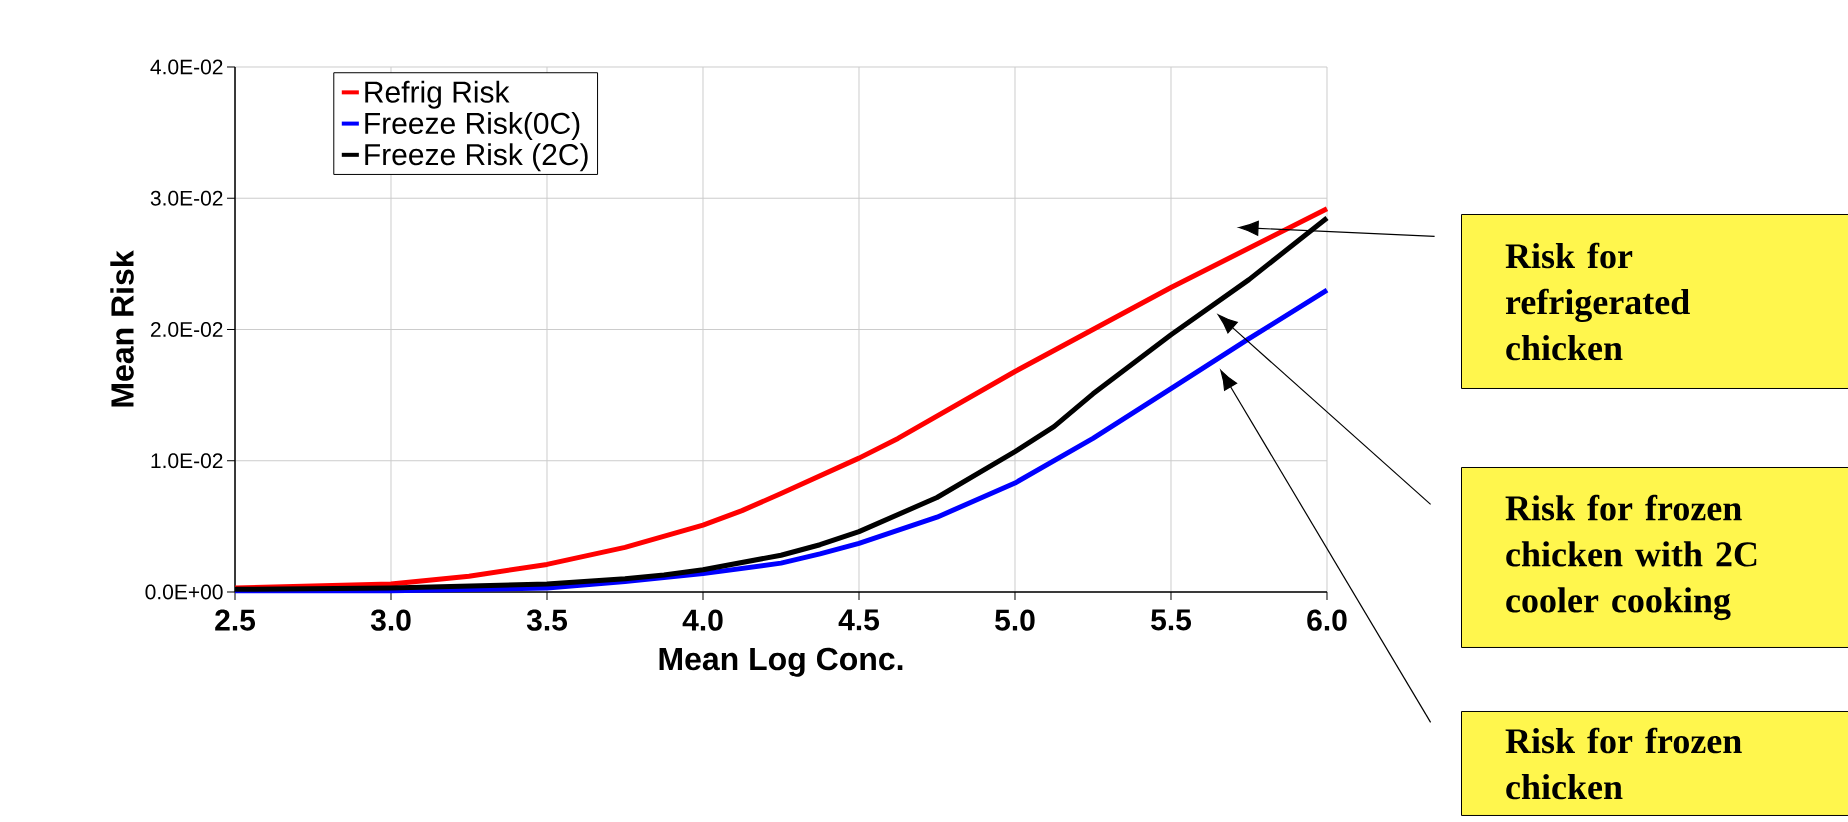 The height and width of the screenshot is (822, 1848). Describe the element at coordinates (235, 620) in the screenshot. I see `x-tick-label: 2.5` at that location.